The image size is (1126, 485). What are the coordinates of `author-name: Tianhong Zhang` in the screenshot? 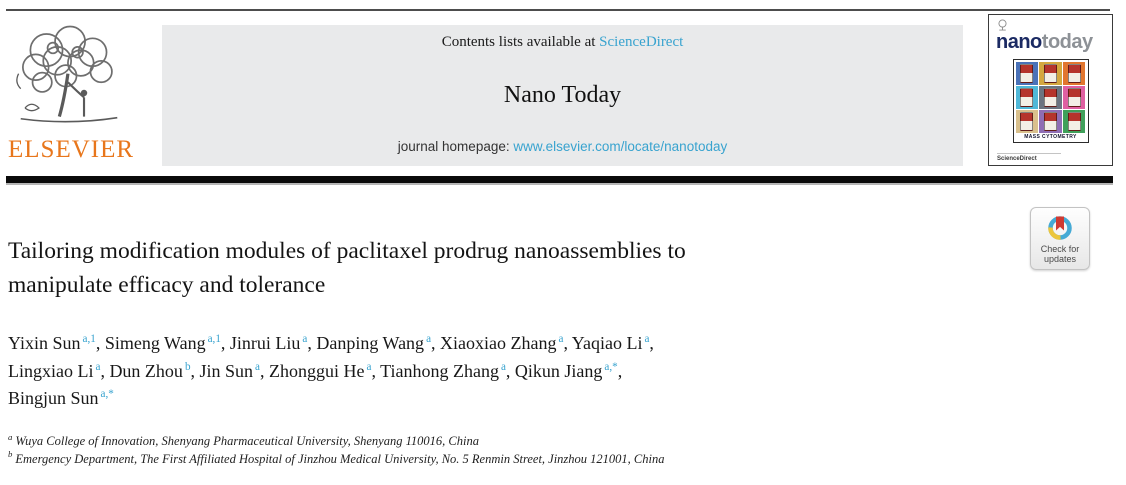 It's located at (439, 370).